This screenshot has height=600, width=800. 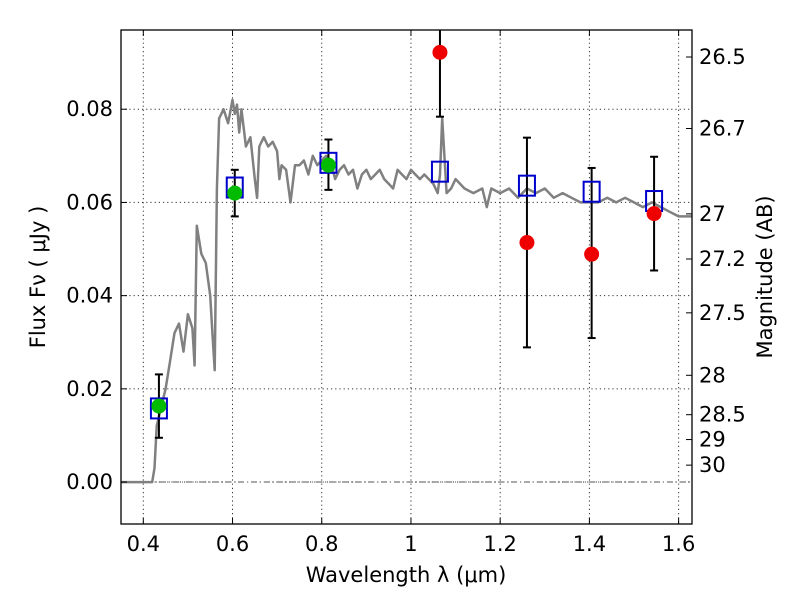 I want to click on x-tick-label: 1, so click(x=410, y=544).